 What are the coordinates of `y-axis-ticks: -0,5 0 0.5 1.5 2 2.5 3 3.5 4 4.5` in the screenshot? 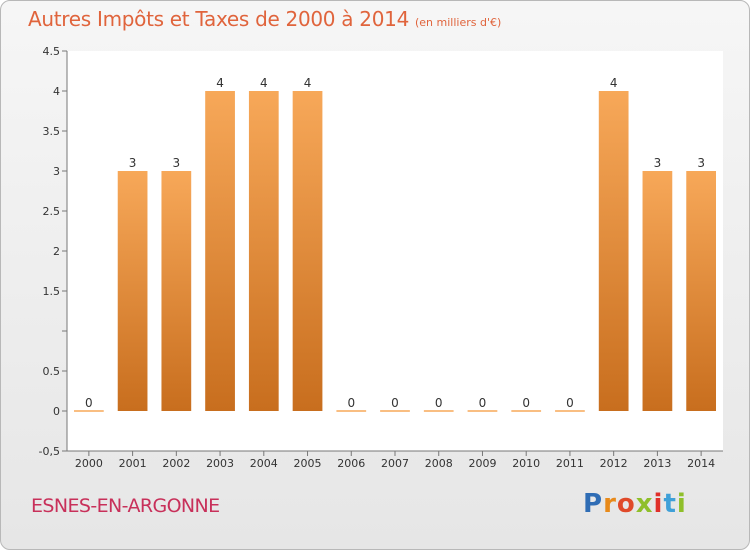 It's located at (53, 251).